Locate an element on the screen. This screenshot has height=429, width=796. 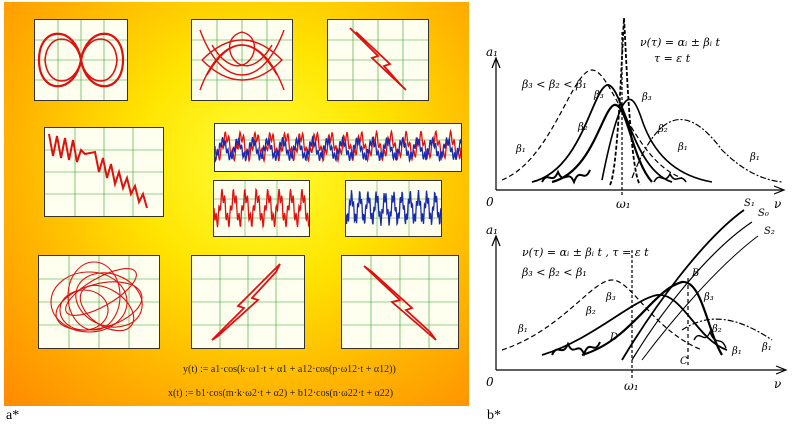
top-curve-right-beta2 is located at coordinates (657, 140).